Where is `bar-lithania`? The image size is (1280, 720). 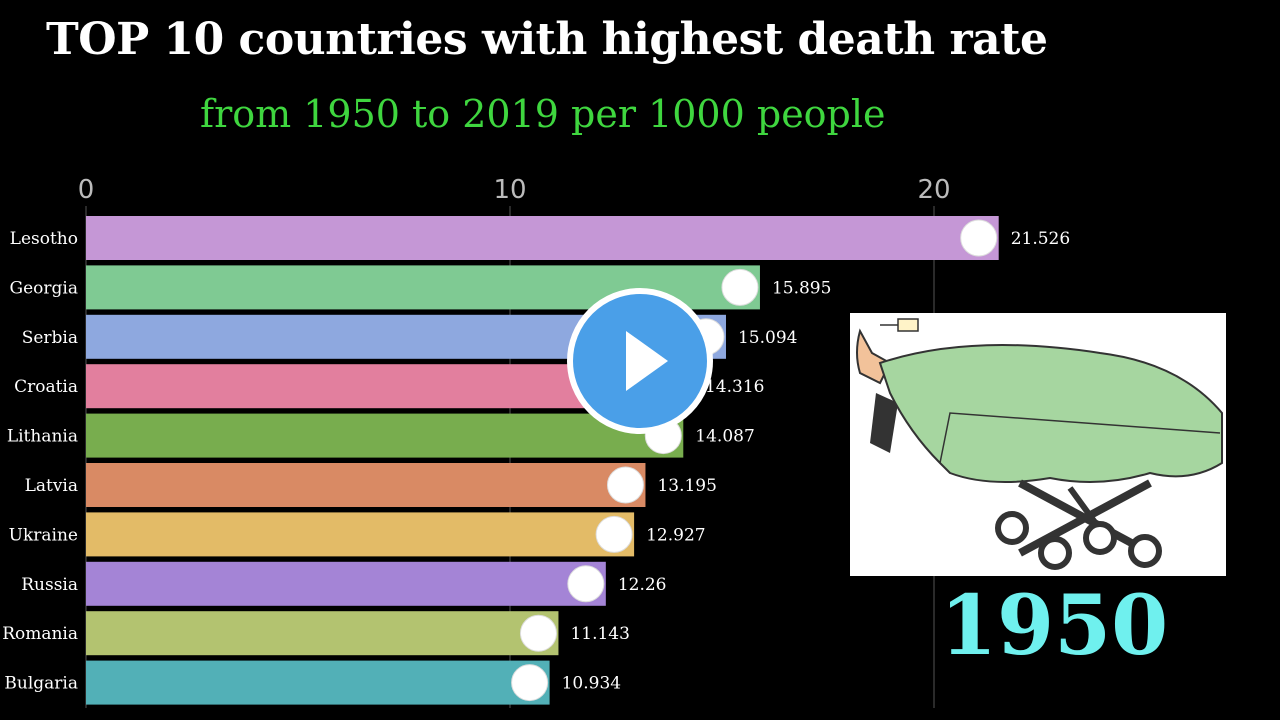 bar-lithania is located at coordinates (385, 435).